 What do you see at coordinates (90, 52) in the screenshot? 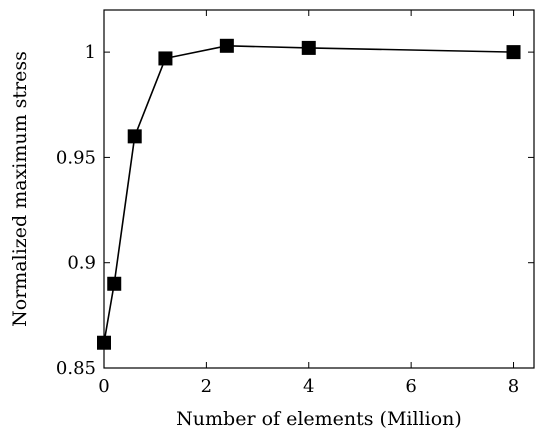
I see `y-tick-label: 1` at bounding box center [90, 52].